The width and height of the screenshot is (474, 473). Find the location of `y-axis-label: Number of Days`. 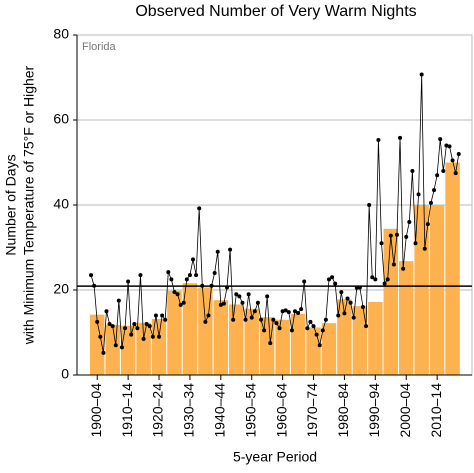

y-axis-label: Number of Days is located at coordinates (11, 204).